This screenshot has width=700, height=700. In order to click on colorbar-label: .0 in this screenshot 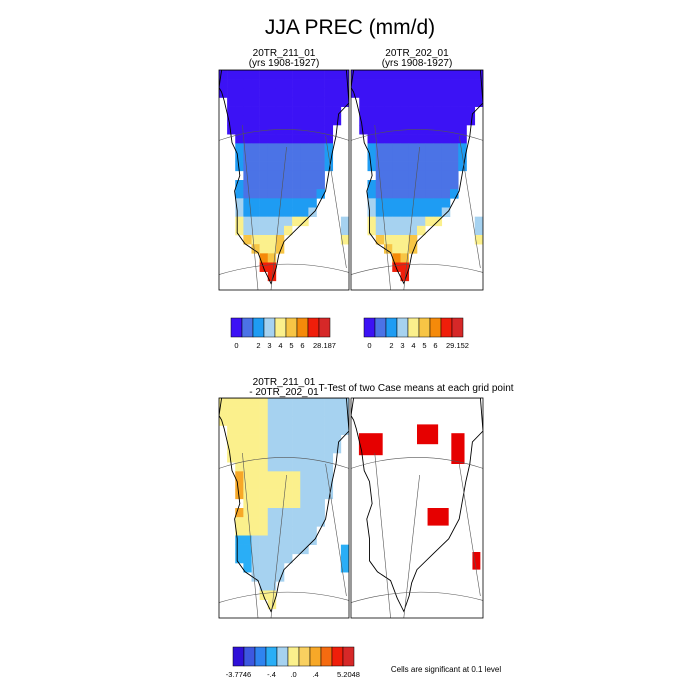, I will do `click(293, 674)`.